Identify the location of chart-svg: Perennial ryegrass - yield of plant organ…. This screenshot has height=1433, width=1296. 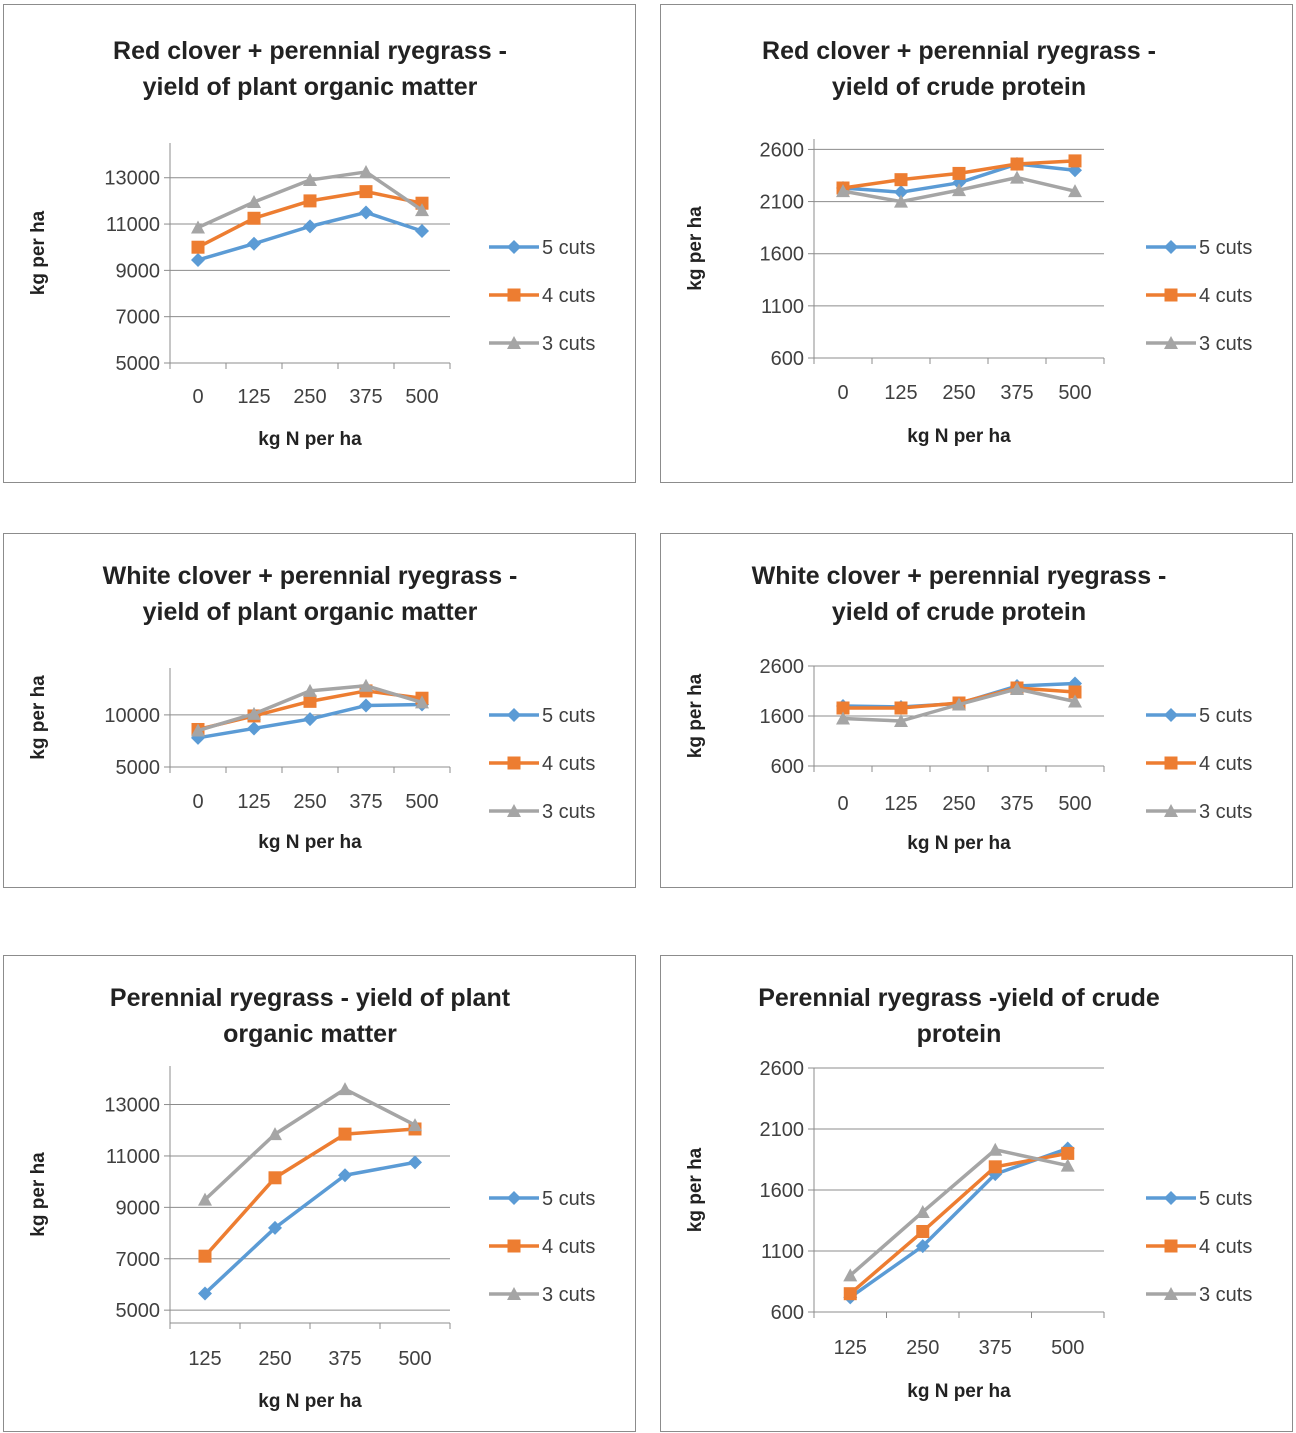
(311, 1198).